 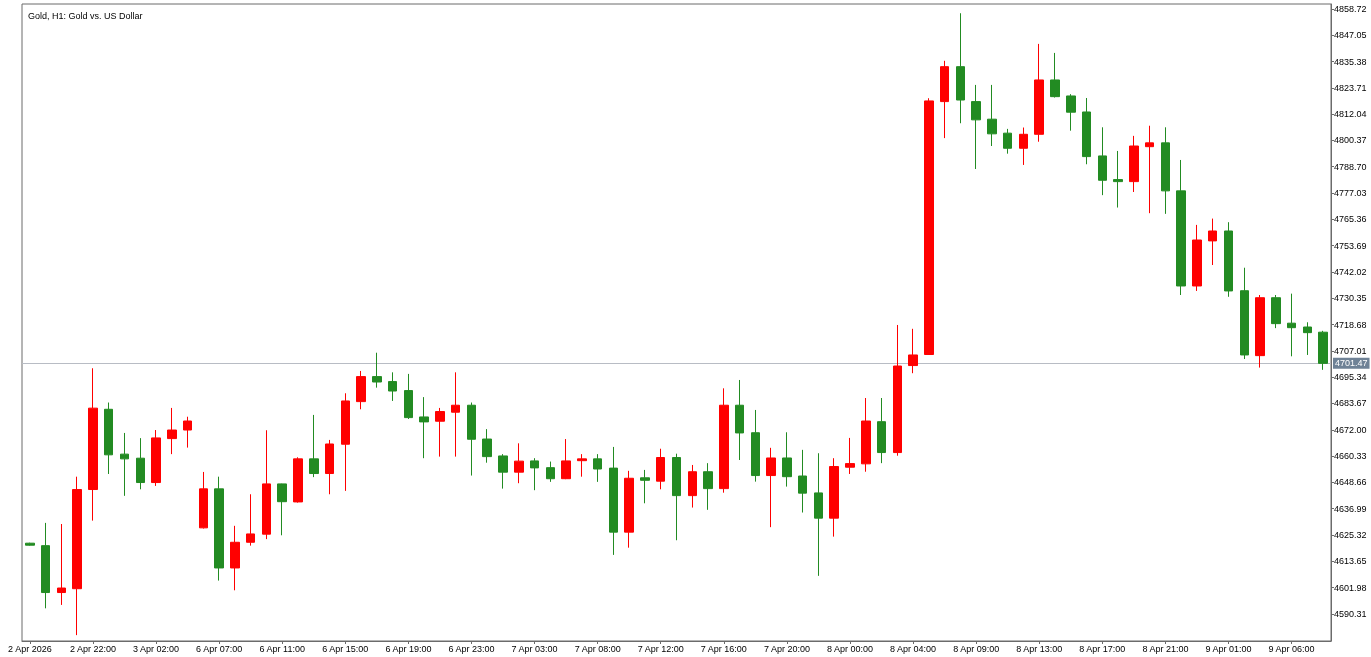 What do you see at coordinates (1350, 613) in the screenshot?
I see `y-tick-label: 4590.31` at bounding box center [1350, 613].